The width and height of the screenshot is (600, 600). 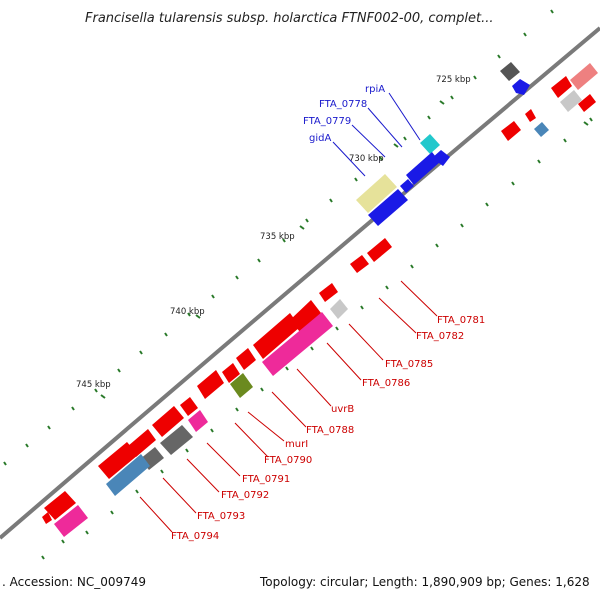 I want to click on gene-block-fta0793-b, so click(x=142, y=443).